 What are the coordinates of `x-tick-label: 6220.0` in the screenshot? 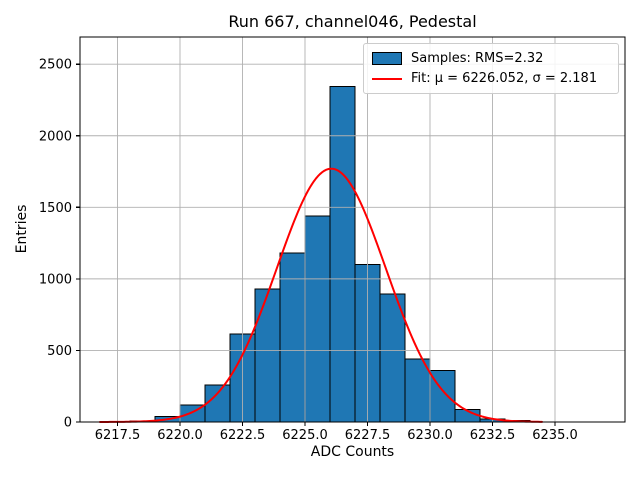 It's located at (180, 435).